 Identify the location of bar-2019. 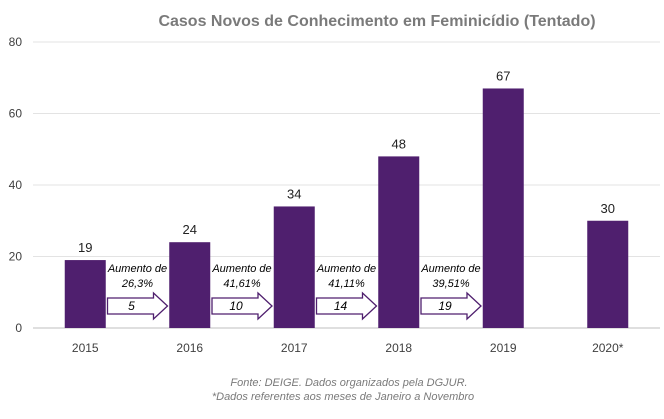
(503, 208).